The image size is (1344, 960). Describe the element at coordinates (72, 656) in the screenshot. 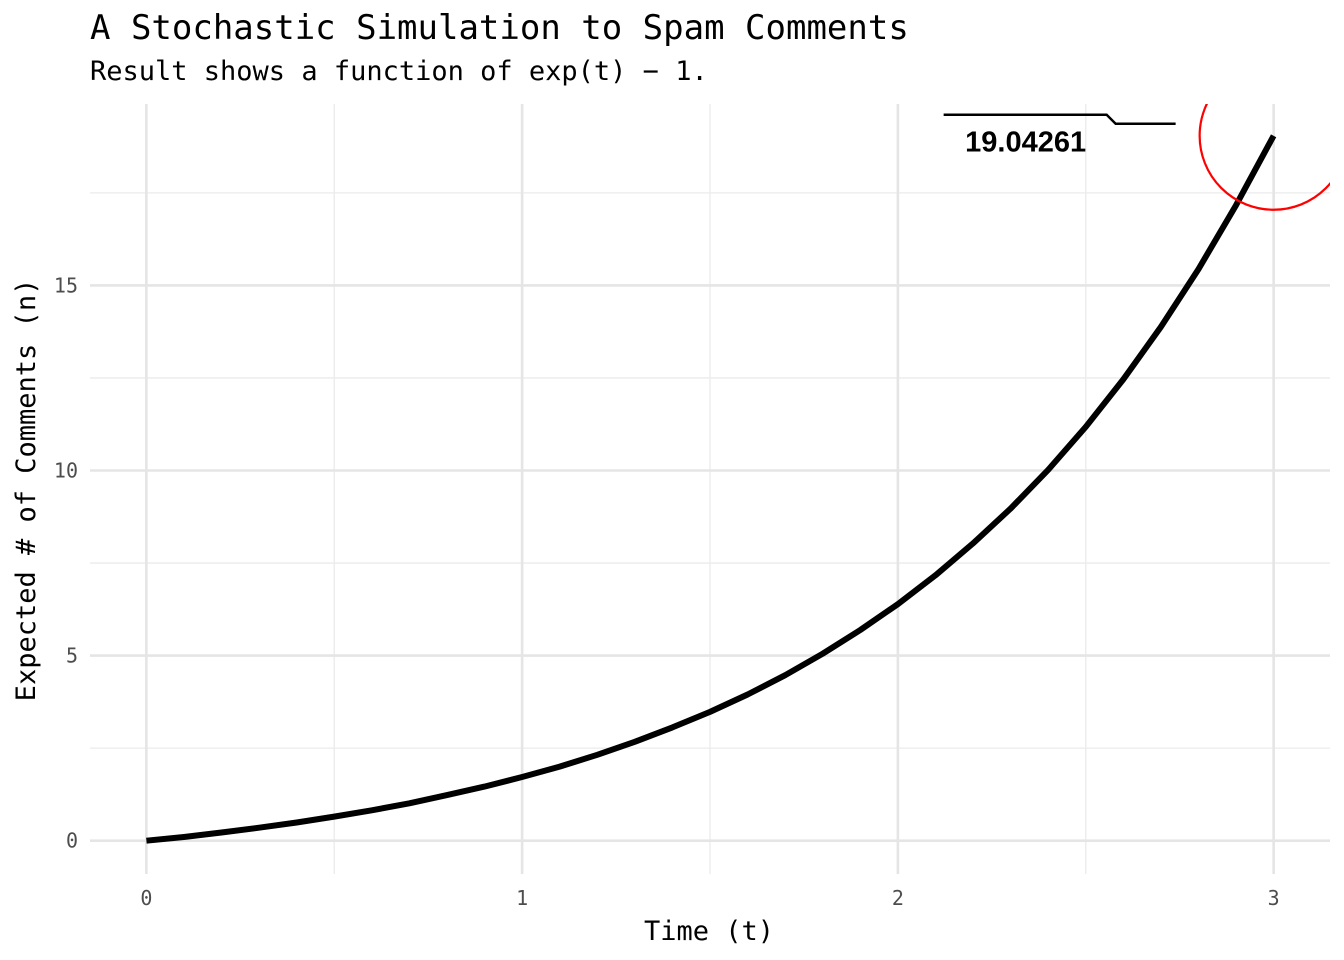

I see `y-tick-label: 5` at that location.